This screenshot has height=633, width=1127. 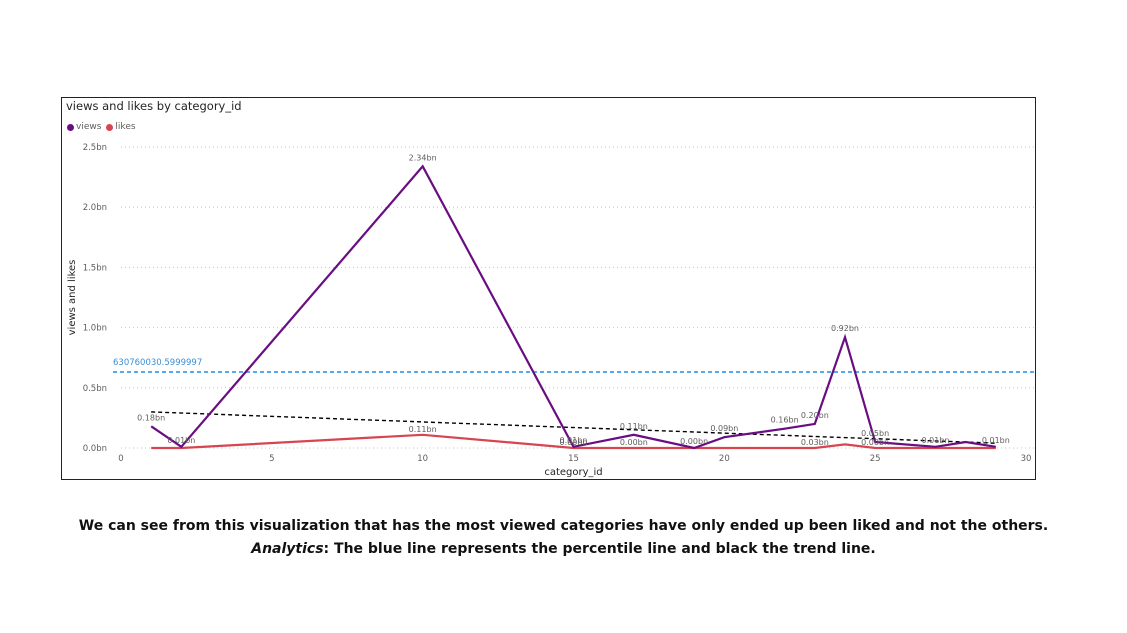 I want to click on data-label-views: 0.92bn, so click(x=845, y=328).